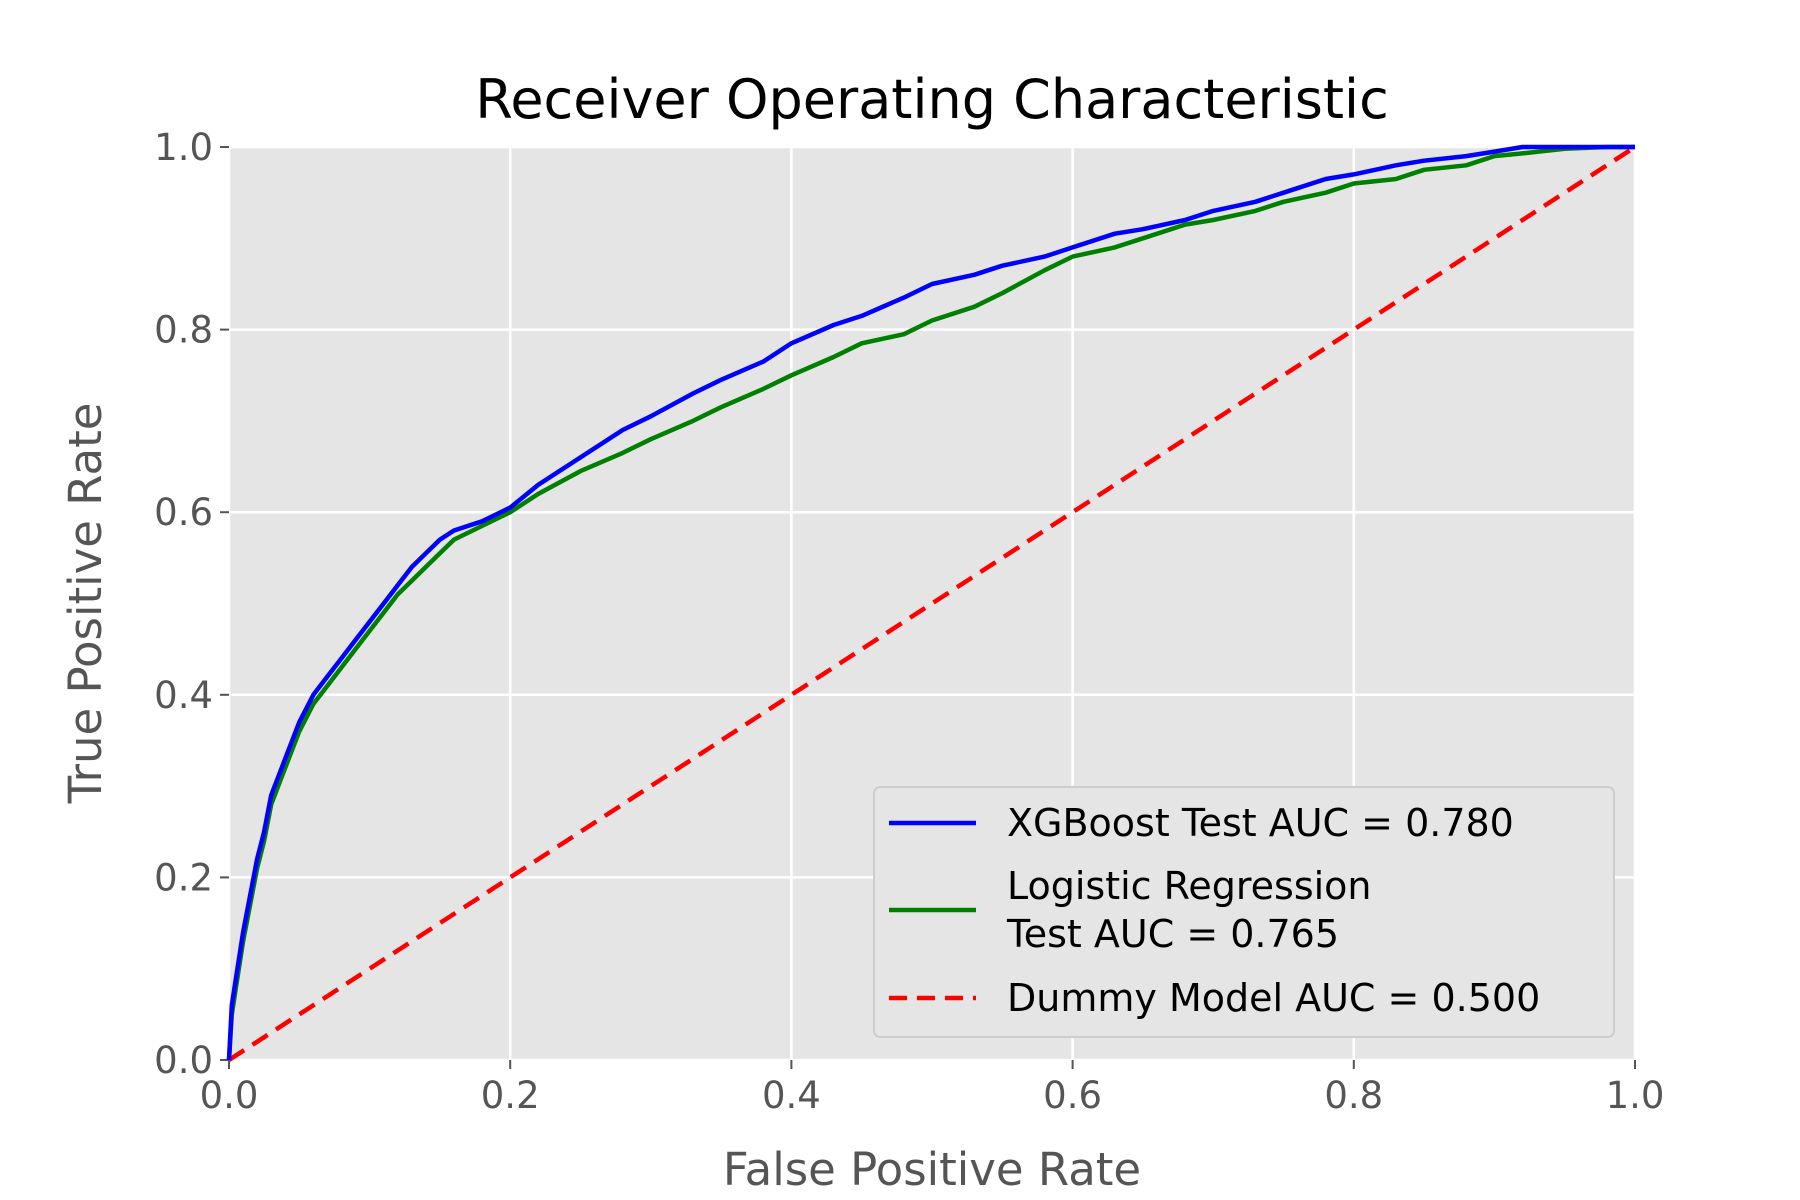 This screenshot has height=1200, width=1800. What do you see at coordinates (1273, 998) in the screenshot?
I see `legend-label-2-0: Dummy Model AUC = 0.500` at bounding box center [1273, 998].